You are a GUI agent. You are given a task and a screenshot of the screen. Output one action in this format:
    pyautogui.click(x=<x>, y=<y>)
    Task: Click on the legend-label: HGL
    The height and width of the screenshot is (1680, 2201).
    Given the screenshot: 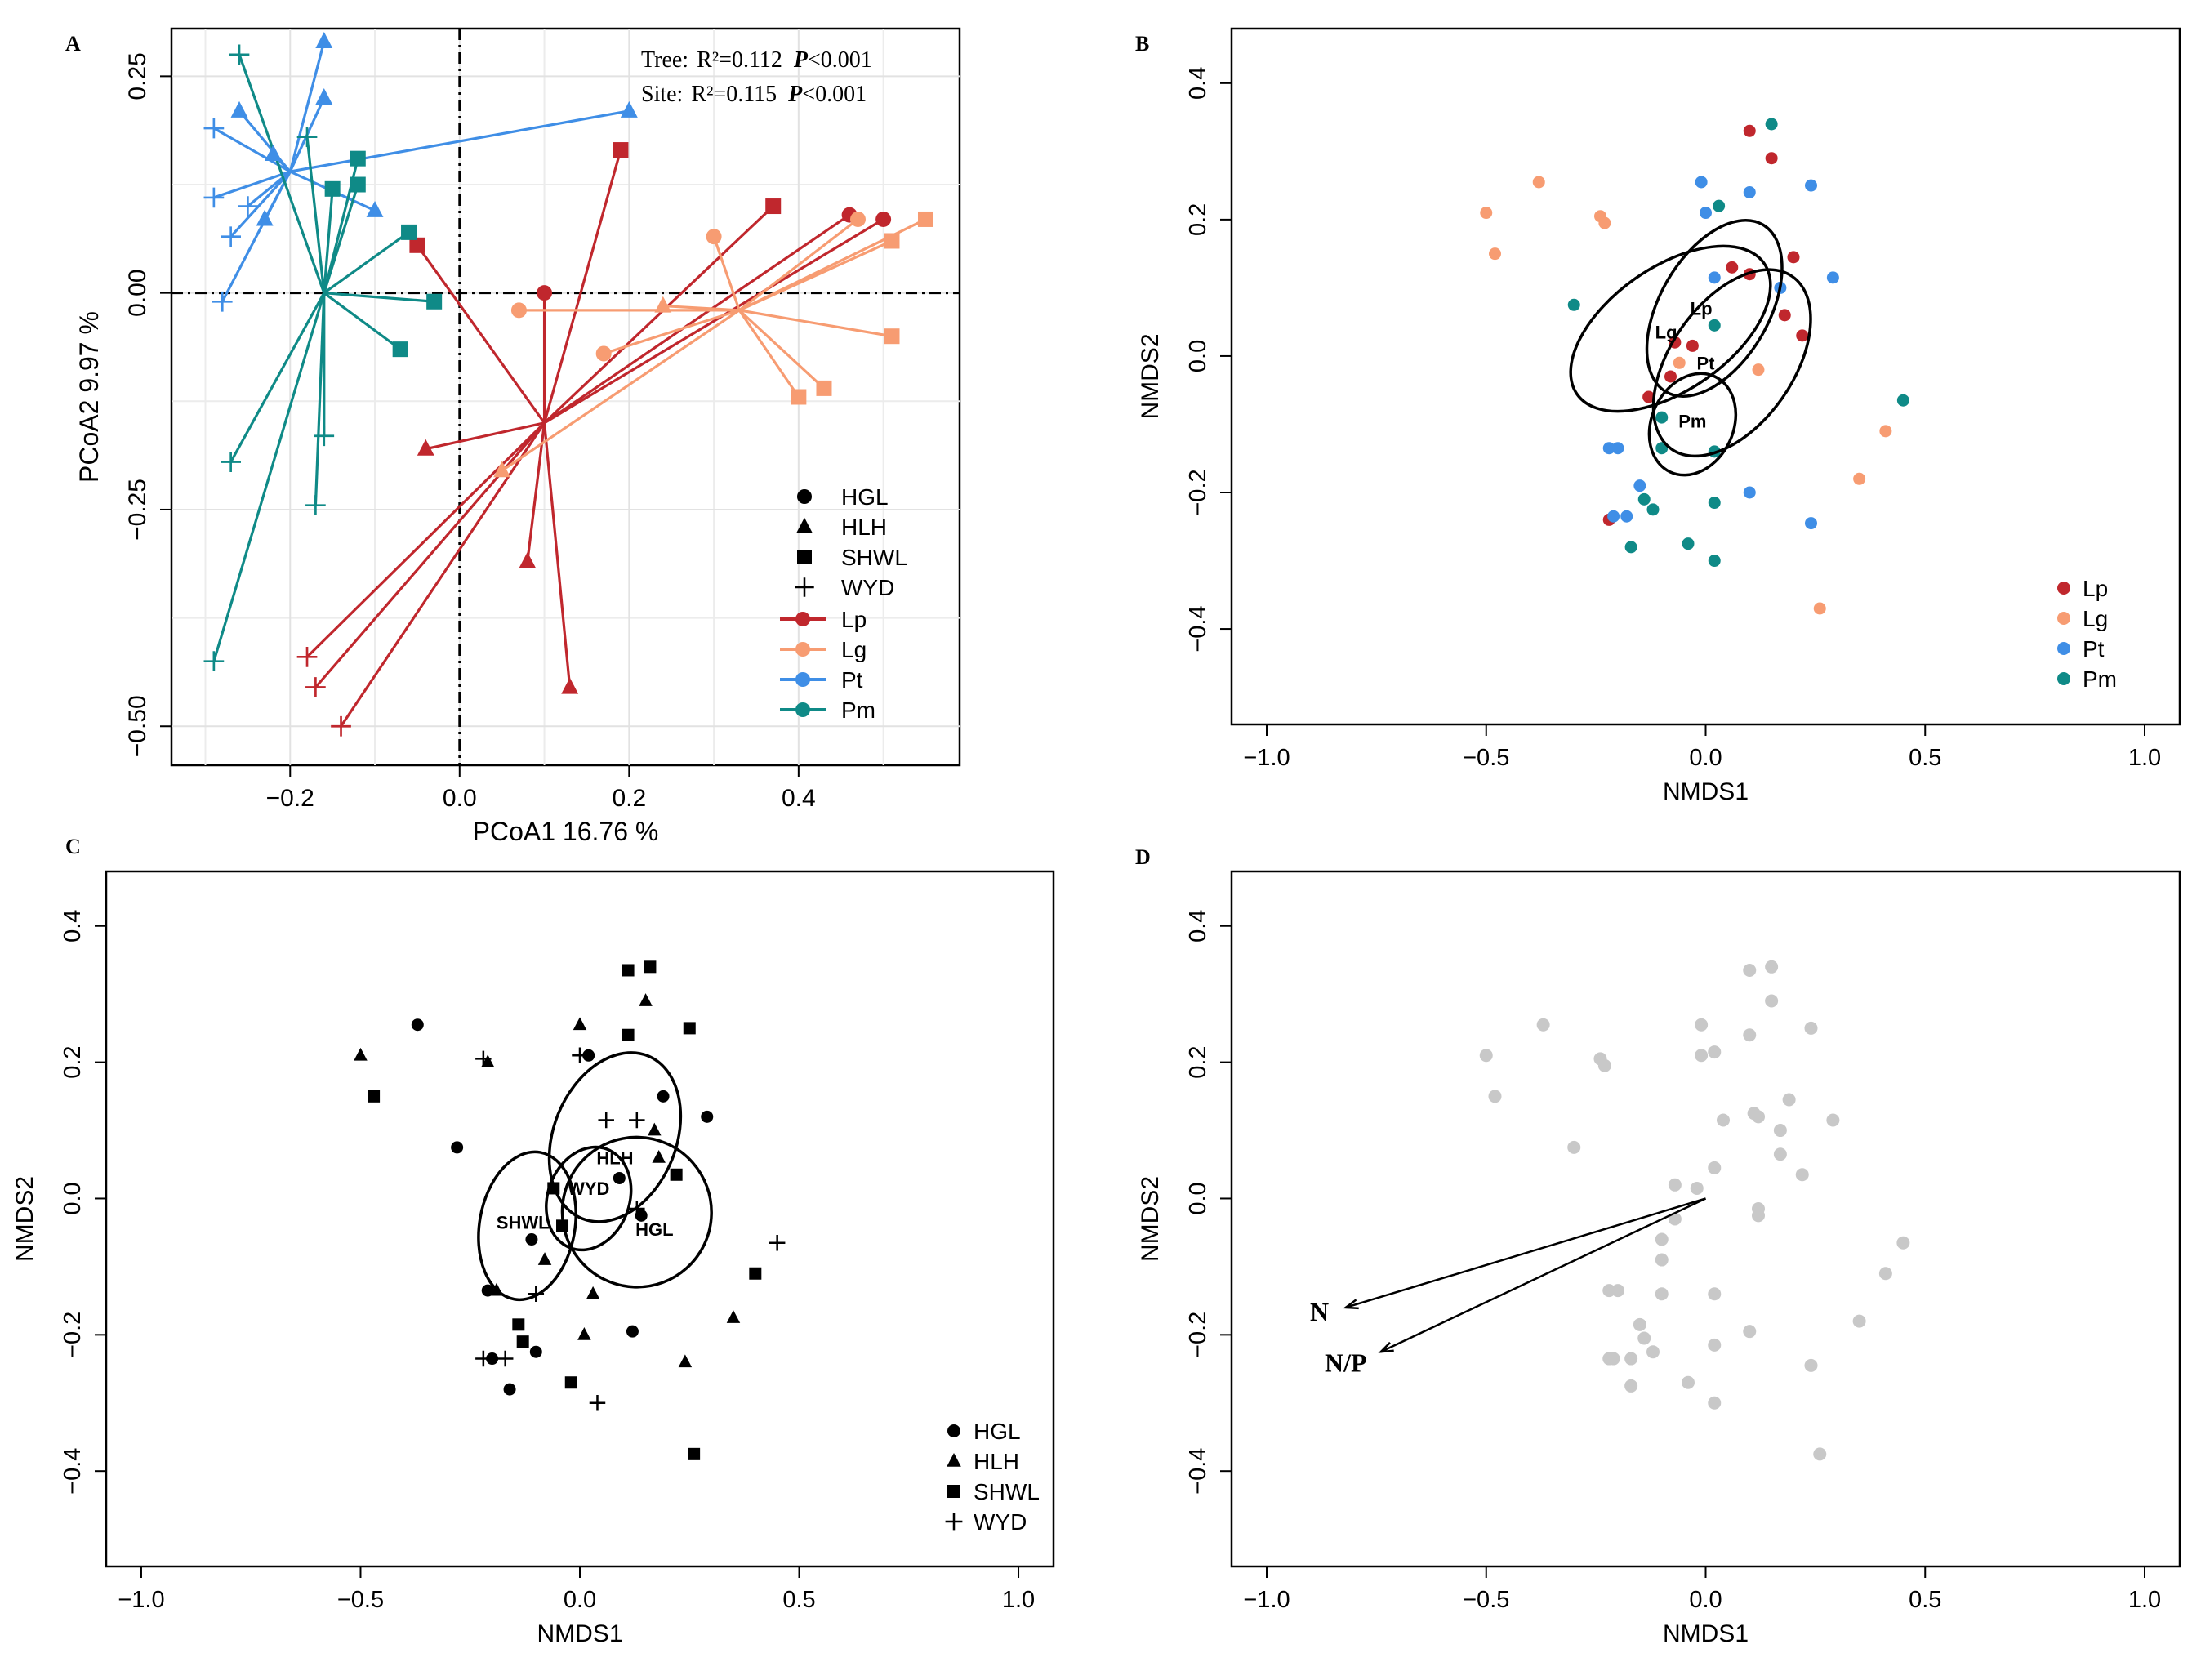 What is the action you would take?
    pyautogui.click(x=865, y=497)
    